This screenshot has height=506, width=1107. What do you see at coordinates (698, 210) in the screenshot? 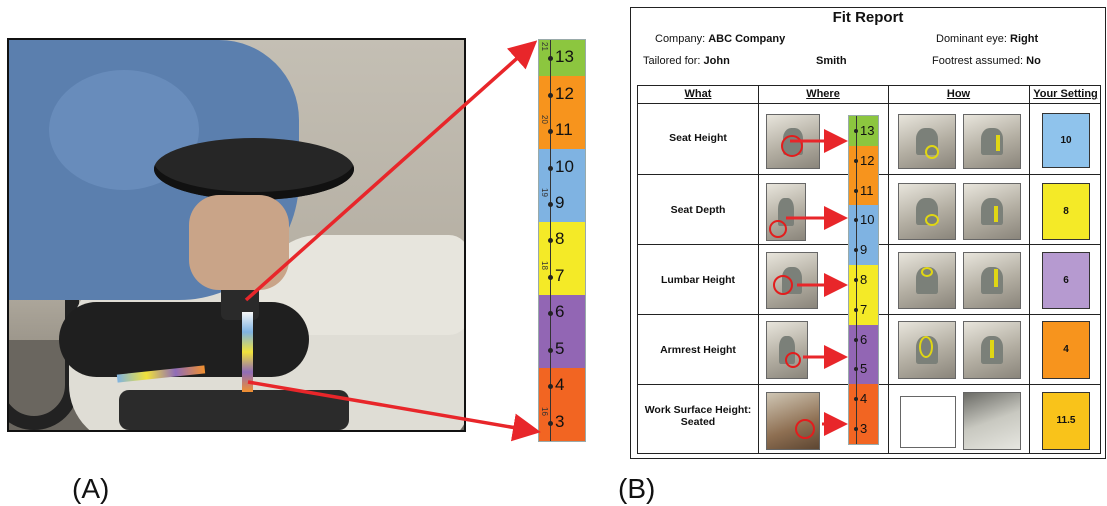
I see `what-seat-depth: Seat Depth` at bounding box center [698, 210].